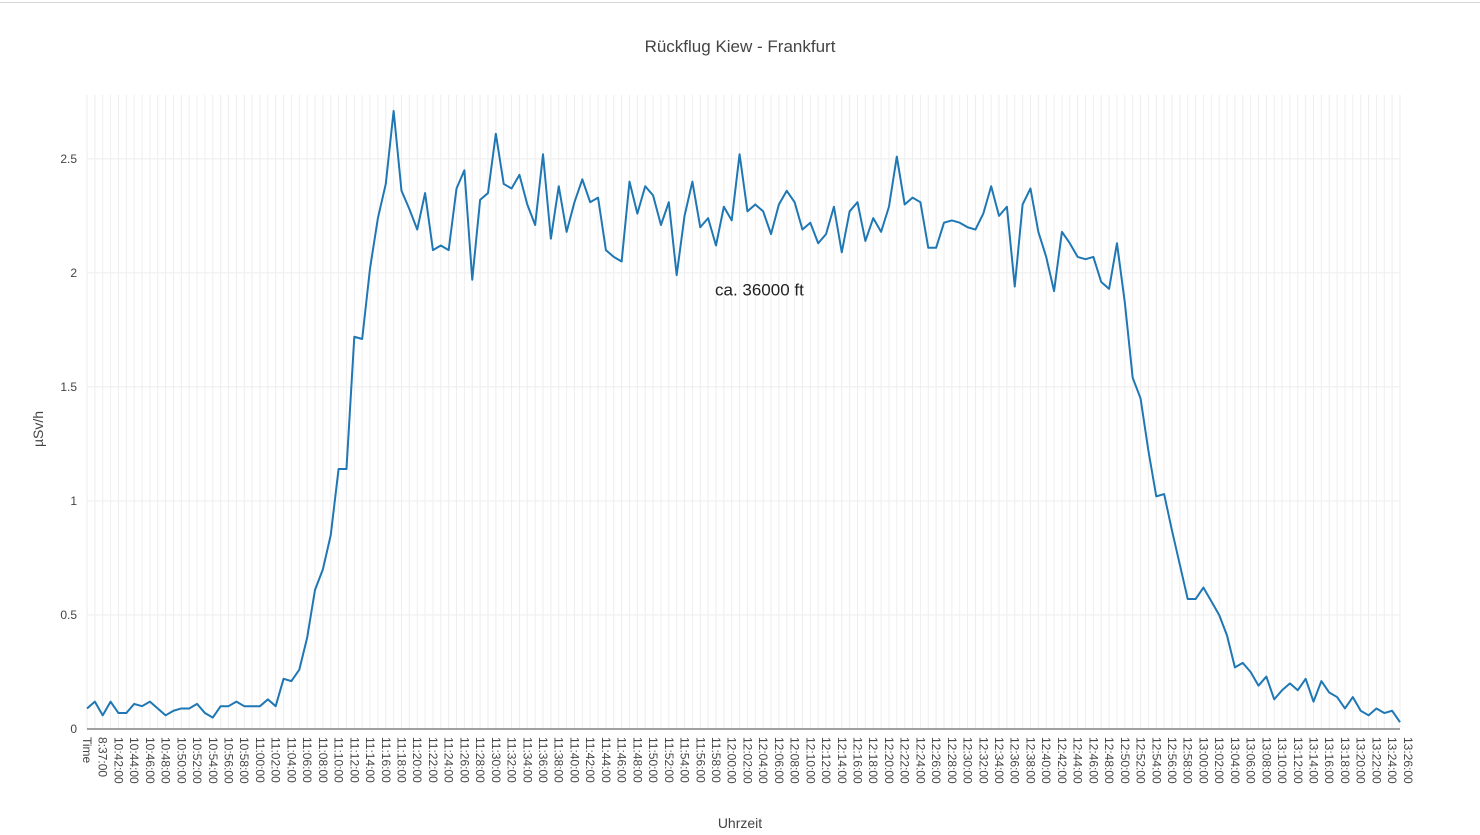 Image resolution: width=1480 pixels, height=835 pixels. I want to click on x-tick-label: 11:48:00, so click(637, 760).